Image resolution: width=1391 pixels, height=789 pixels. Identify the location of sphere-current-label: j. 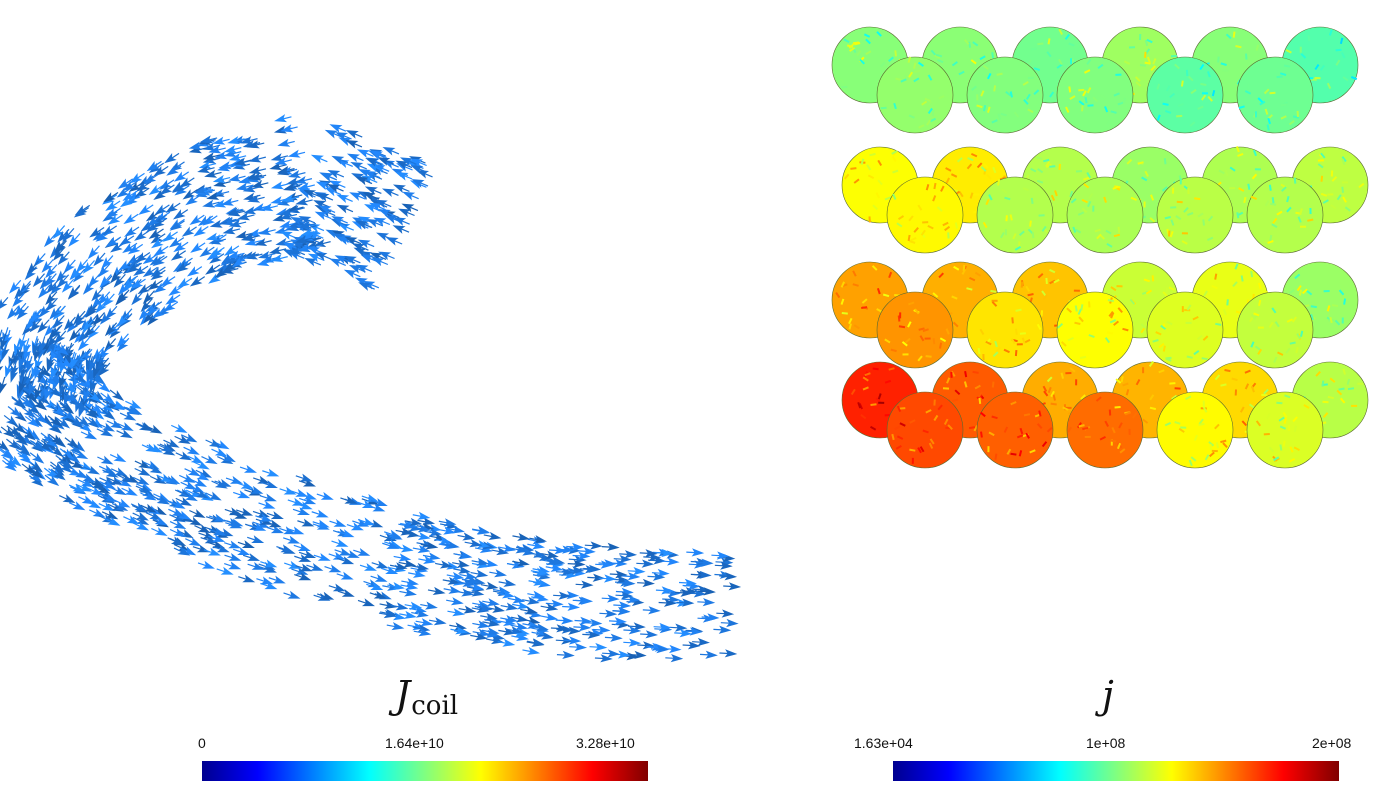
(1108, 695).